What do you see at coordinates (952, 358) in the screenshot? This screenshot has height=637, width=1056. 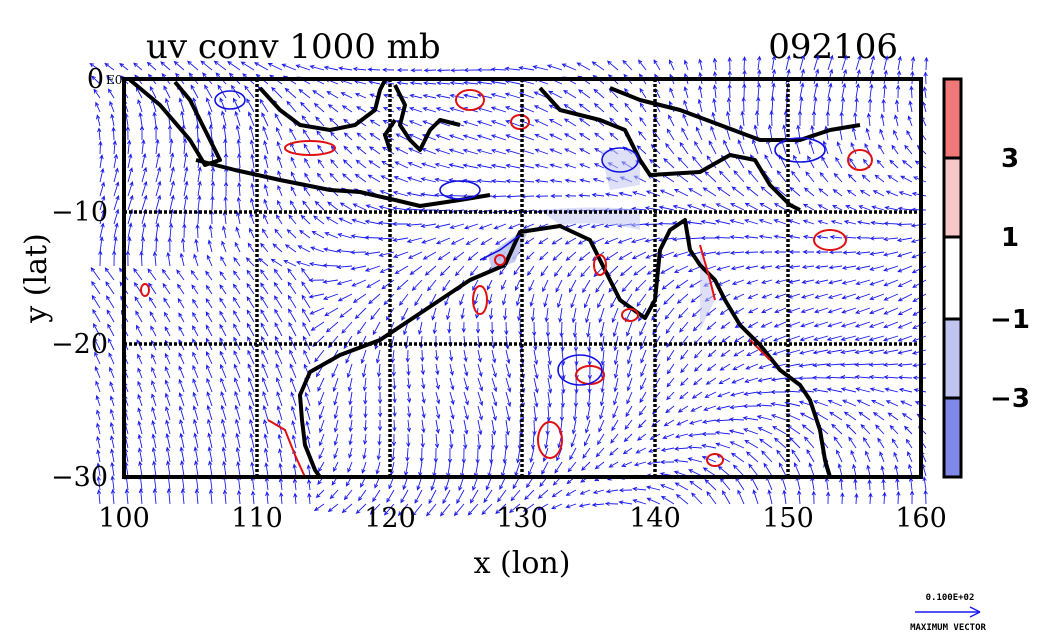 I see `colorbar-segment` at bounding box center [952, 358].